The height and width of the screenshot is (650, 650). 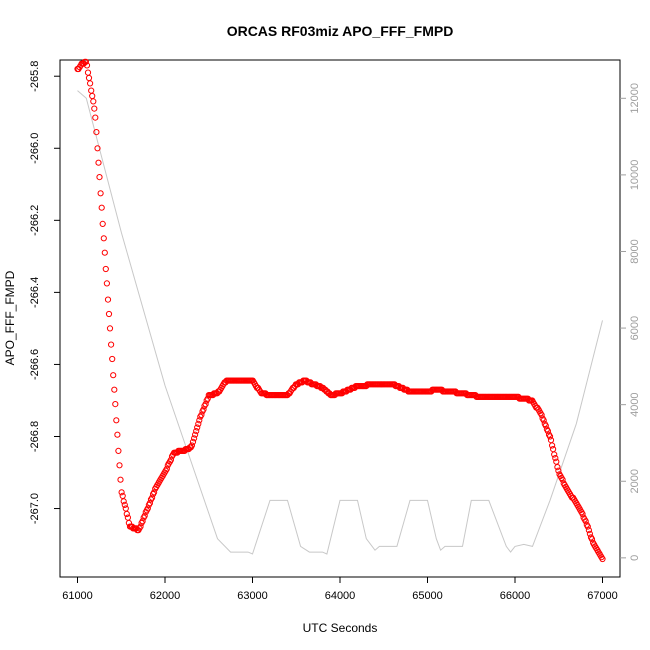 What do you see at coordinates (340, 31) in the screenshot?
I see `chart-title: ORCAS RF03miz APO_FFF_FMPD` at bounding box center [340, 31].